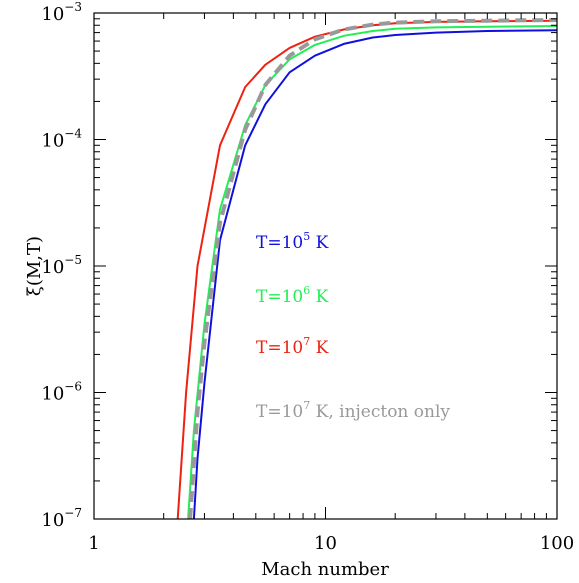 The width and height of the screenshot is (579, 583). What do you see at coordinates (353, 410) in the screenshot?
I see `legend-label-4: T=107 K, injecton only` at bounding box center [353, 410].